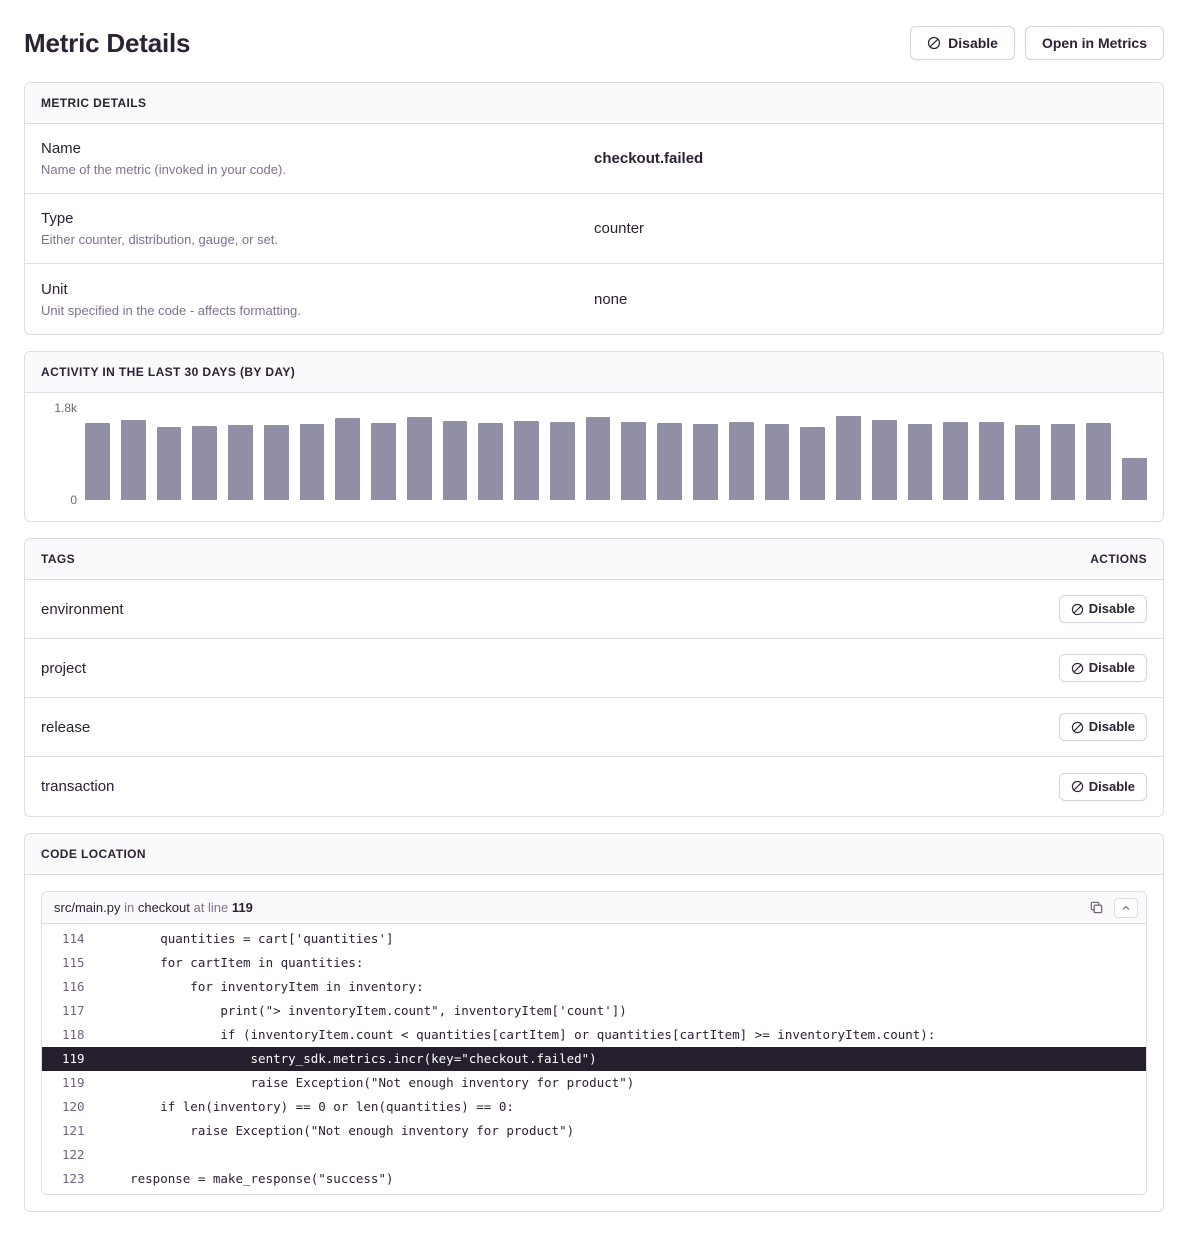 The width and height of the screenshot is (1200, 1248). I want to click on tag-name: transaction, so click(78, 786).